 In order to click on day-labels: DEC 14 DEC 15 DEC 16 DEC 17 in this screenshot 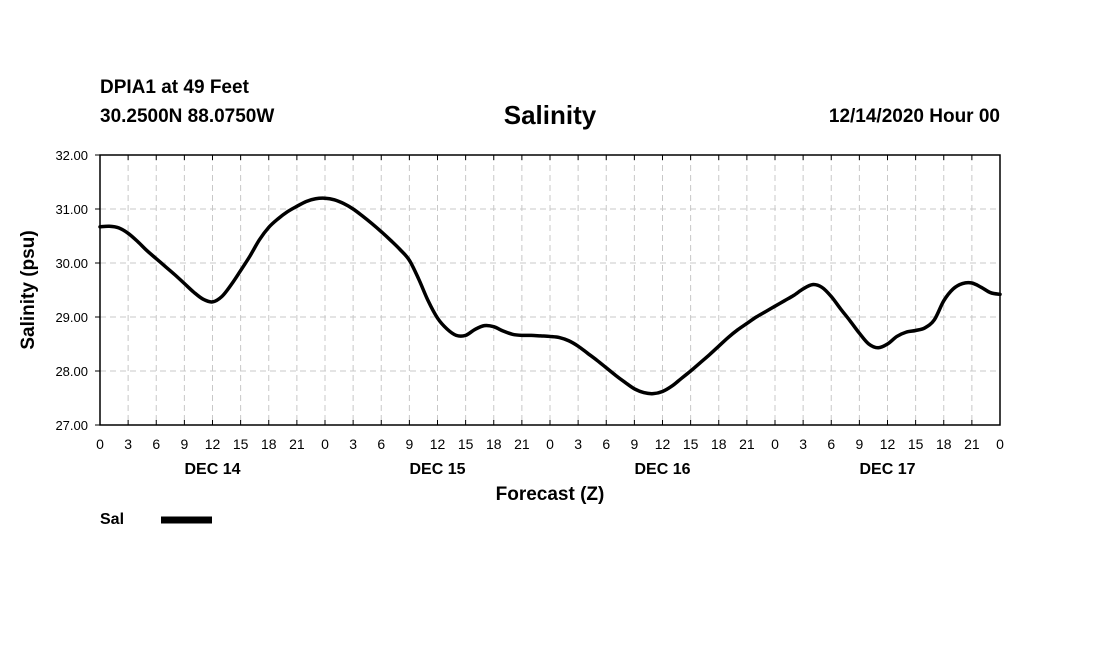, I will do `click(549, 469)`.